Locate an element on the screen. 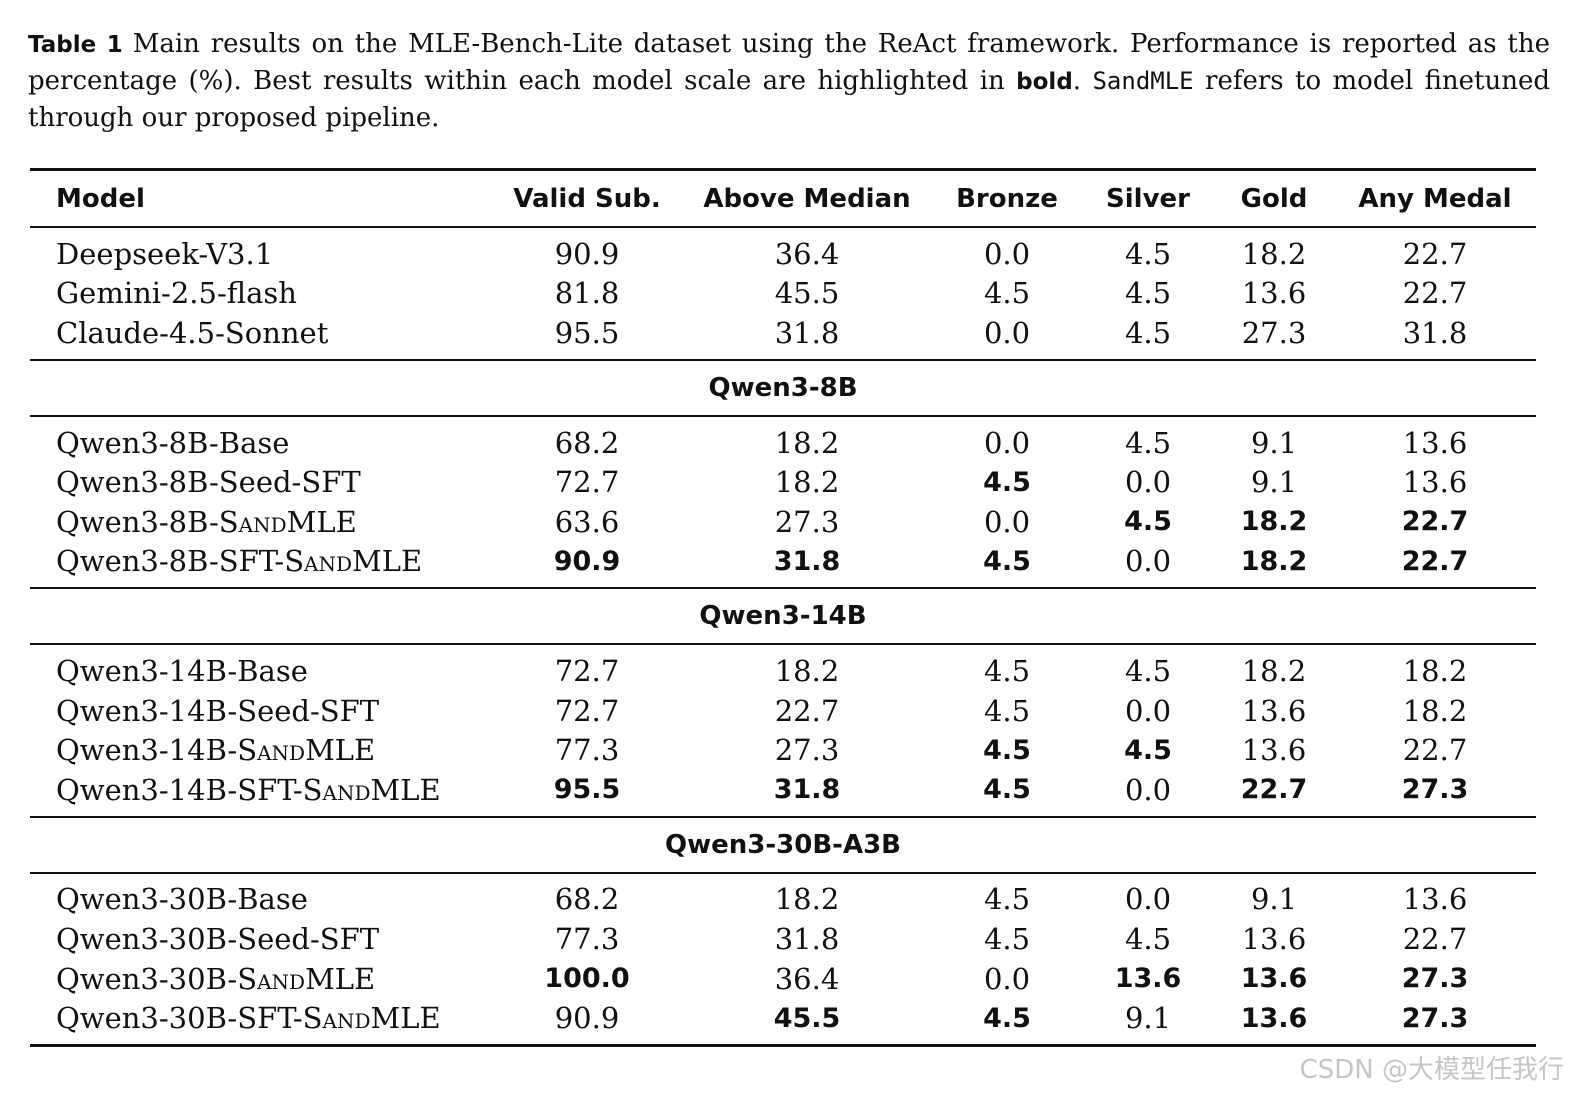 The image size is (1578, 1100). table-row: Qwen3-8B-Base 68.2 18.2 0.0 4.5 9.1 13.6 is located at coordinates (783, 439).